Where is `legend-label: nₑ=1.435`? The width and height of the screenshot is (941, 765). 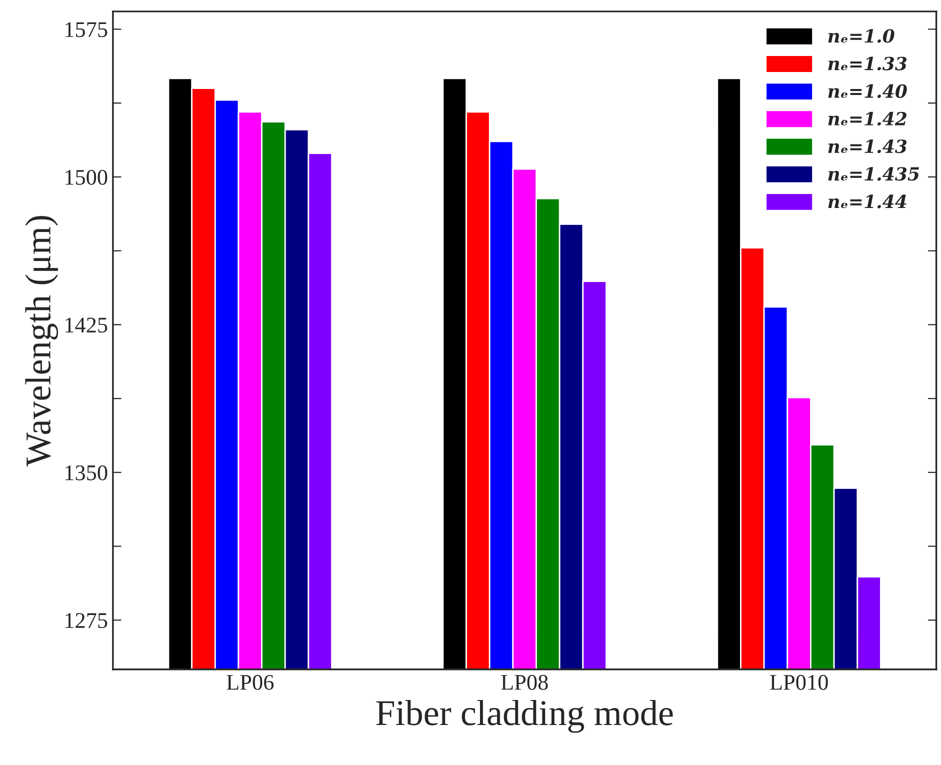
legend-label: nₑ=1.435 is located at coordinates (873, 174).